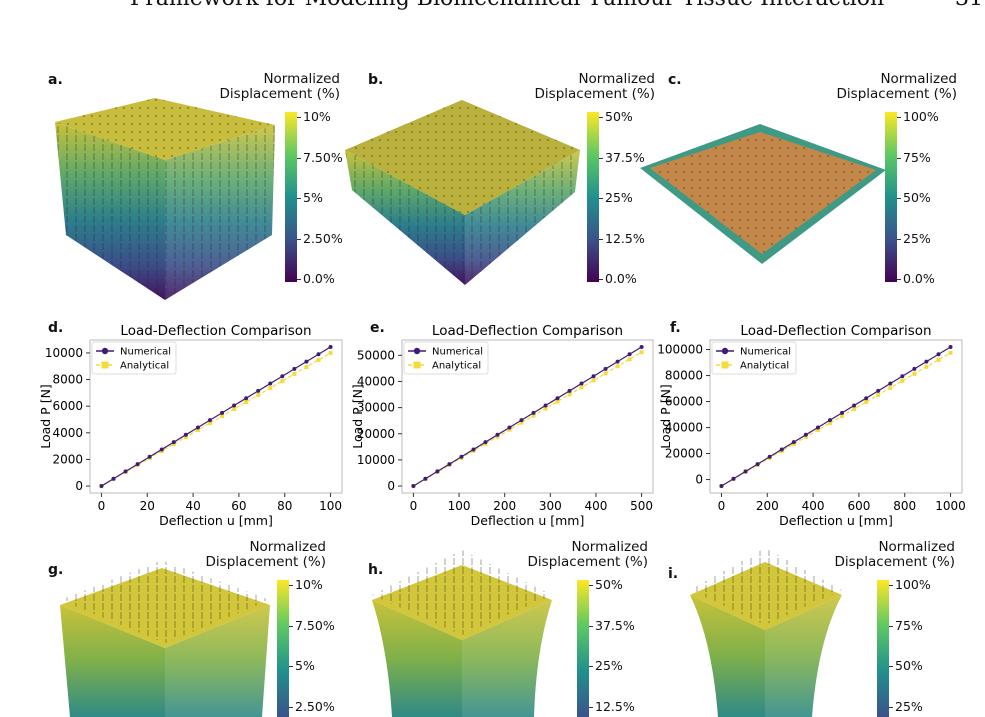 This screenshot has width=985, height=717. Describe the element at coordinates (764, 366) in the screenshot. I see `legend-label: Analytical` at that location.